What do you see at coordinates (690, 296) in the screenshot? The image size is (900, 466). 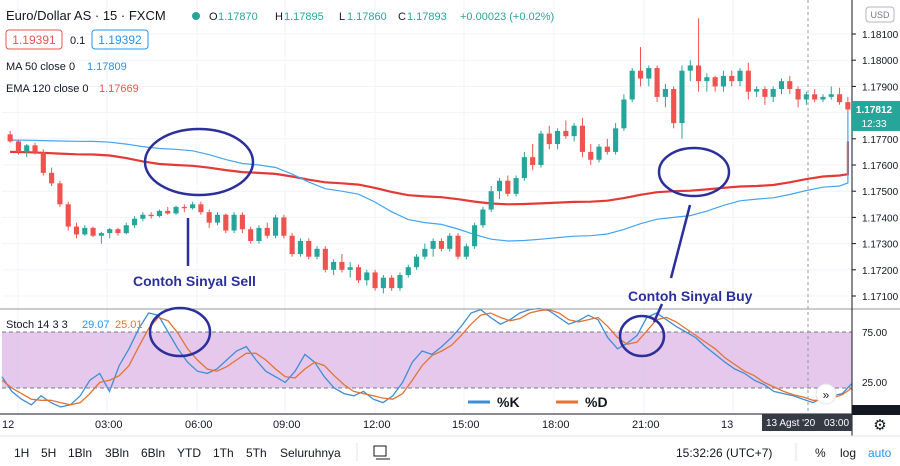 I see `buy-signal-label: Contoh Sinyal Buy` at bounding box center [690, 296].